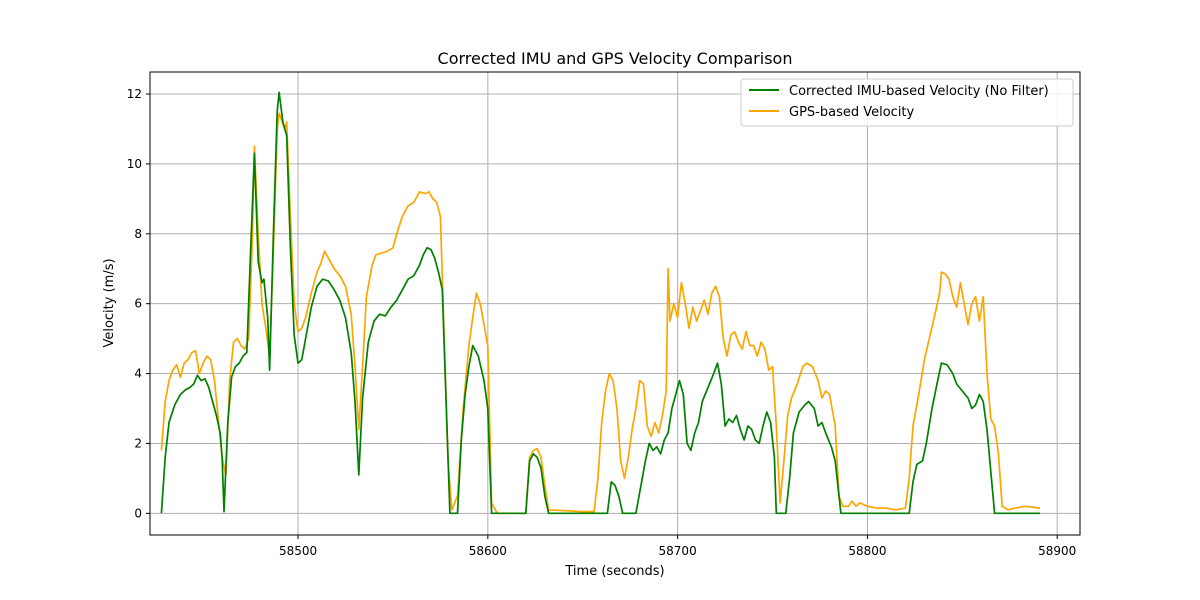  I want to click on x-axis-ticks: 58500 58600 58700 58800 58900, so click(677, 546).